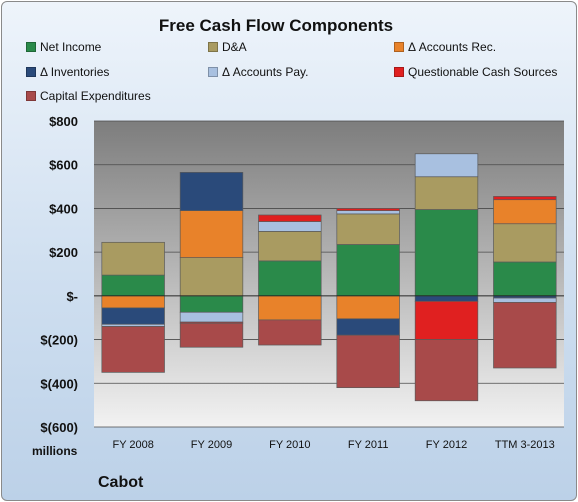 This screenshot has width=578, height=502. Describe the element at coordinates (75, 72) in the screenshot. I see `legend-label: Δ Inventories` at that location.